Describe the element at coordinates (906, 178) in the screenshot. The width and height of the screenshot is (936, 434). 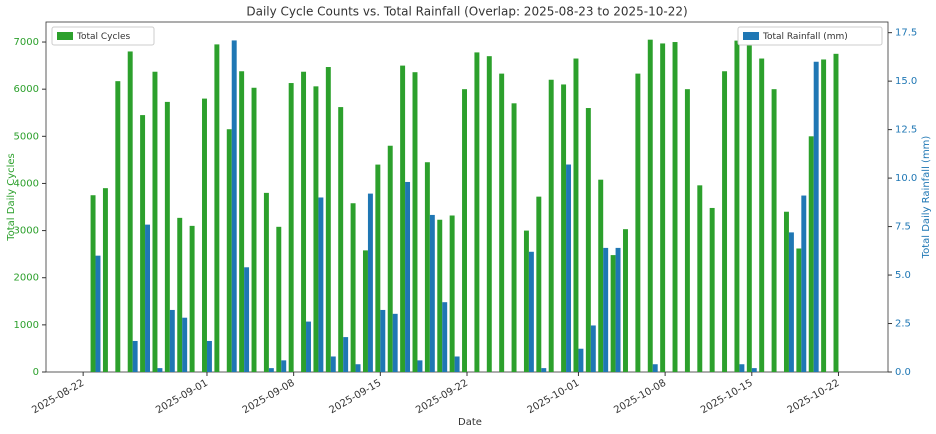
I see `y2-tick-label: 10.0` at that location.